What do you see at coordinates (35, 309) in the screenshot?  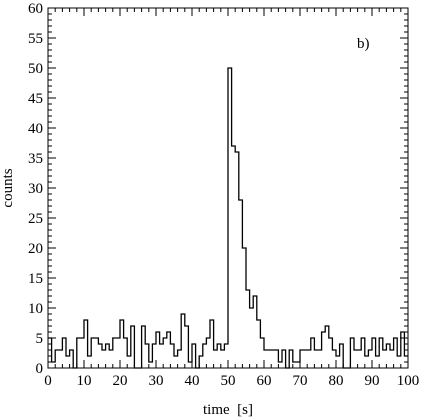 I see `y-tick-label: 10` at bounding box center [35, 309].